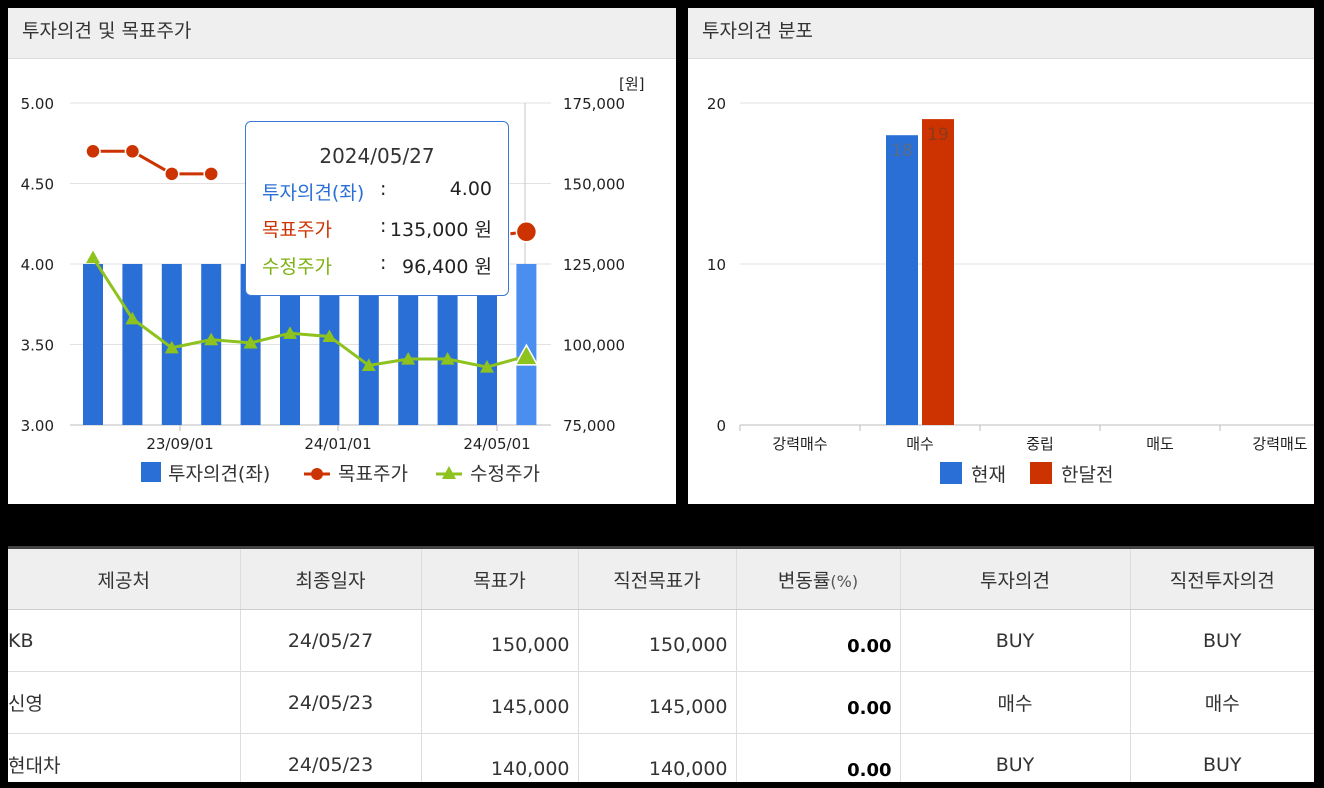 This screenshot has width=1324, height=788. Describe the element at coordinates (377, 156) in the screenshot. I see `tooltip-date: 2024/05/27` at that location.